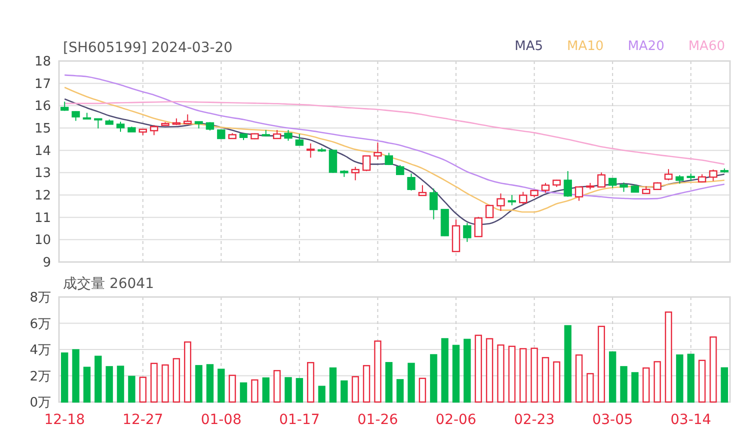 This screenshot has width=740, height=440. I want to click on y-tick-label: 4万, so click(40, 350).